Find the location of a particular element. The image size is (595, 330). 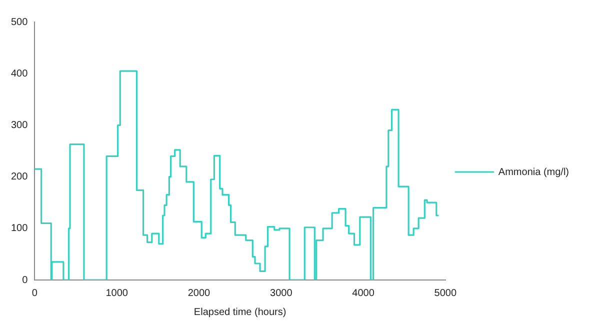

y-tick-label: 500 is located at coordinates (19, 22).